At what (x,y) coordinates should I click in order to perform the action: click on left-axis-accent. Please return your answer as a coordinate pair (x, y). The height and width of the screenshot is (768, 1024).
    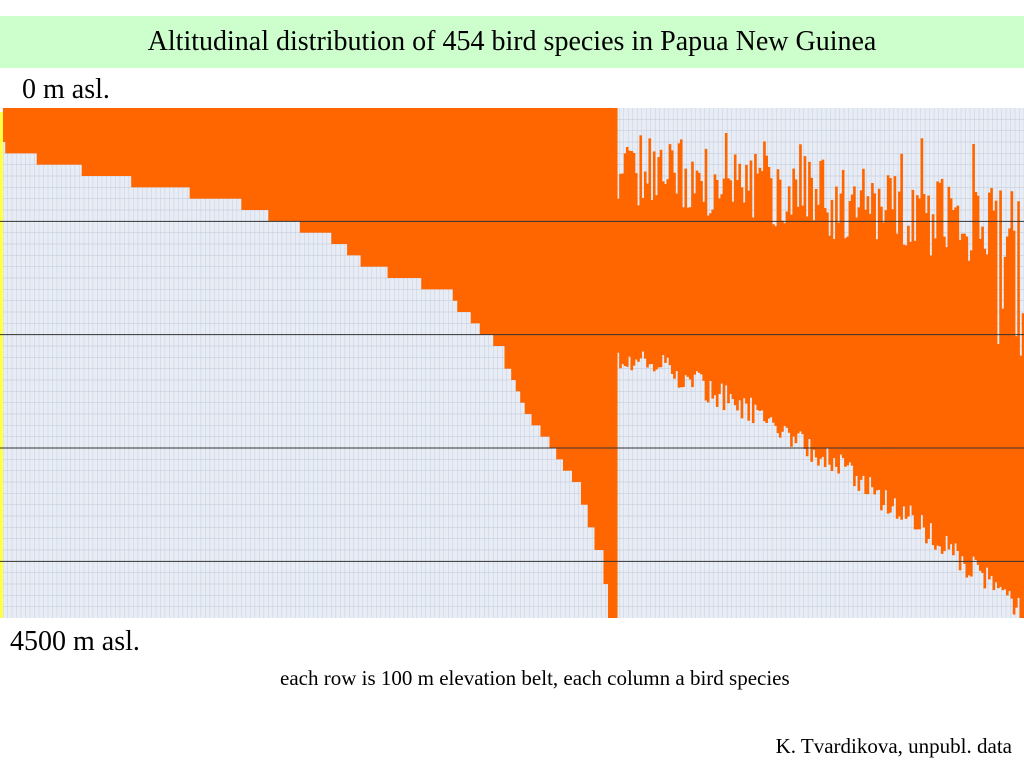
    Looking at the image, I should click on (1, 365).